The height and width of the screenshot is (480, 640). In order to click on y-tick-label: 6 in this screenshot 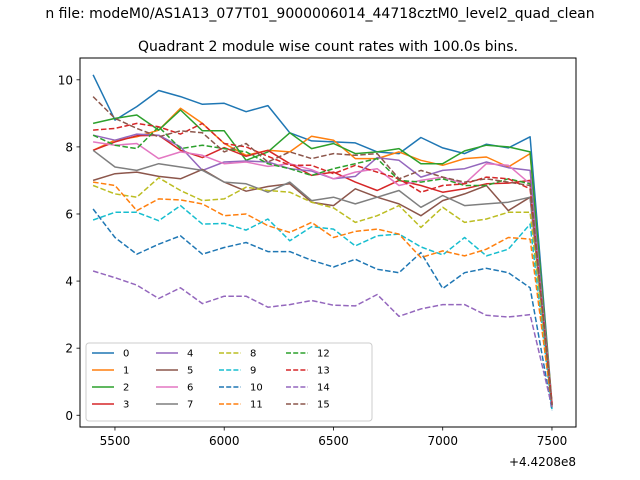, I will do `click(69, 214)`.